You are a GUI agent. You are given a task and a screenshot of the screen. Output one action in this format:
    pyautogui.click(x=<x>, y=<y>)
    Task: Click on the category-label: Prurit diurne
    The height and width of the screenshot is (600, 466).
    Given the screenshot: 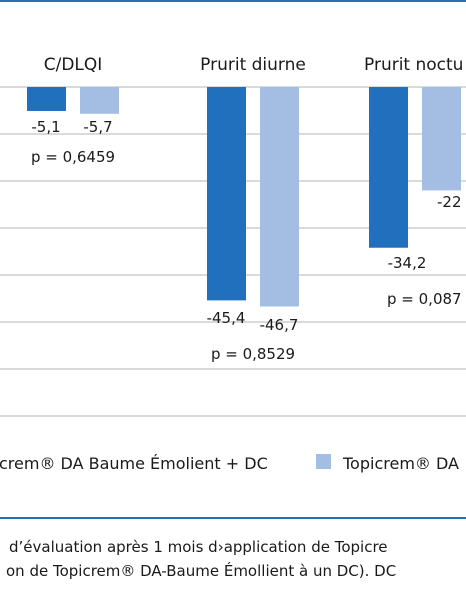 What is the action you would take?
    pyautogui.click(x=253, y=65)
    